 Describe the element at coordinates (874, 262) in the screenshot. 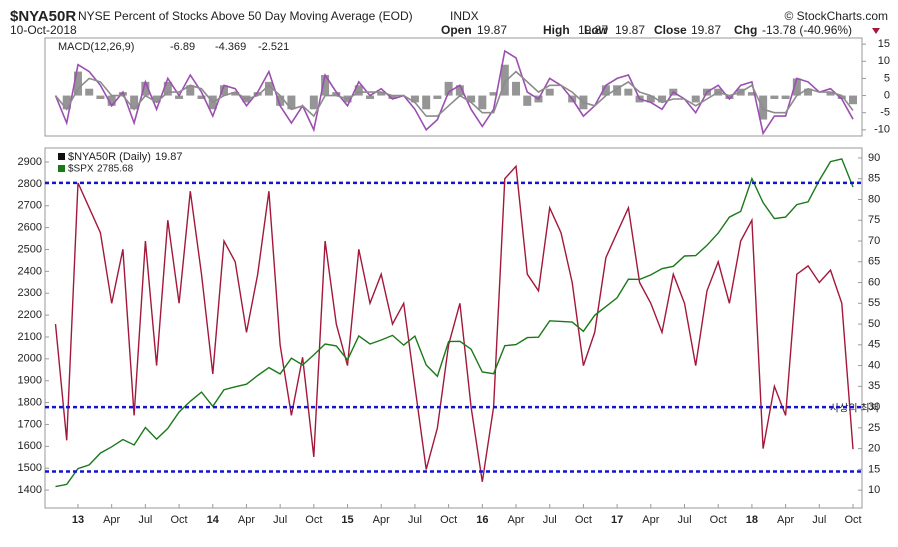

I see `y2-tick-label: 65` at that location.